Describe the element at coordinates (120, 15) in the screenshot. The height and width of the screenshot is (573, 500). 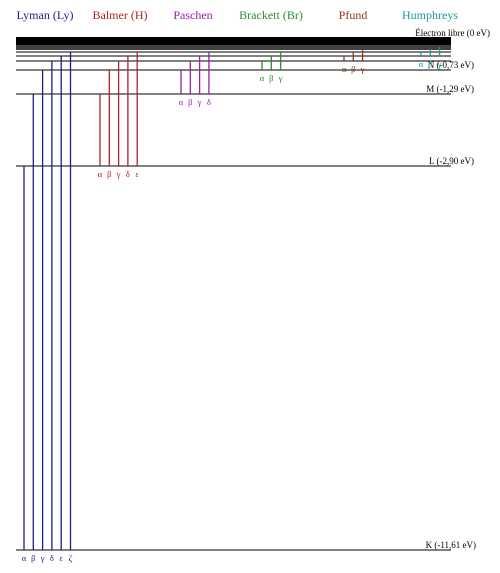
I see `series-name: Balmer (H)` at that location.